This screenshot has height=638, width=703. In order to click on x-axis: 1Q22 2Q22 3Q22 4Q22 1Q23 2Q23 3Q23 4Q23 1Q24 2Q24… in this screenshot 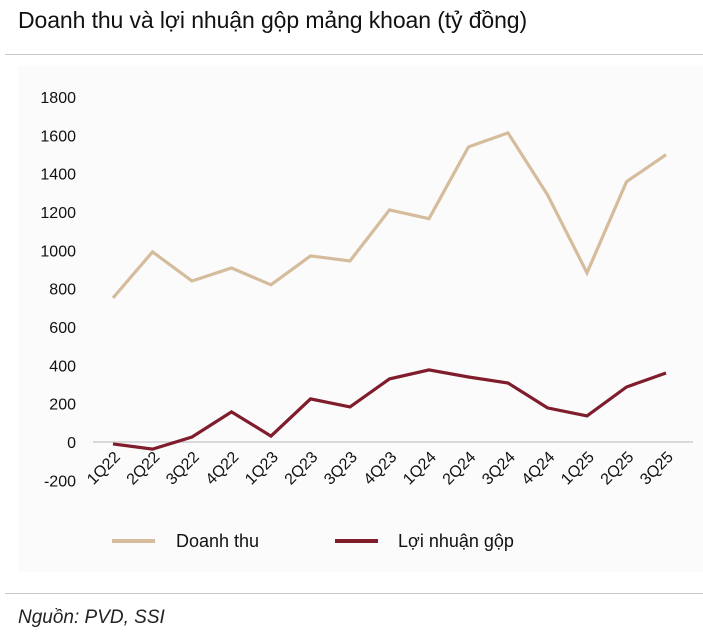, I will do `click(380, 469)`.